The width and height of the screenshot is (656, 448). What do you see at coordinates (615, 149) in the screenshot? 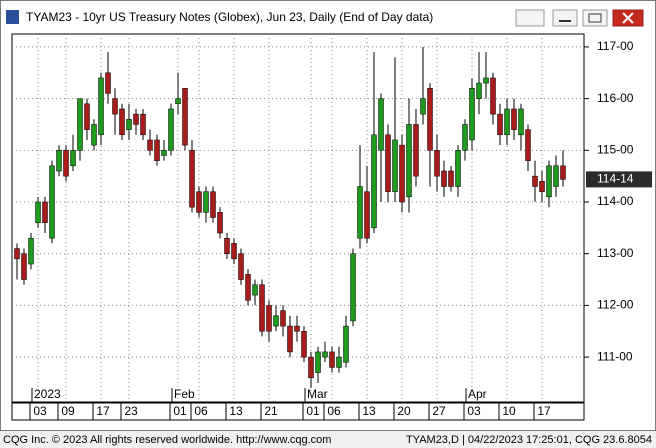
I see `y-tick-label: 115-00` at bounding box center [615, 149].